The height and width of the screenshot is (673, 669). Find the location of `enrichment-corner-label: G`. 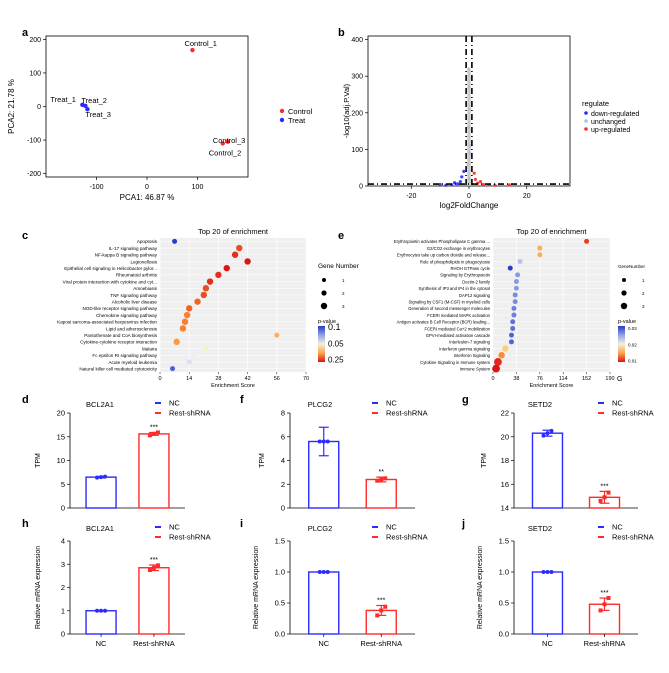

enrichment-corner-label: G is located at coordinates (619, 379).